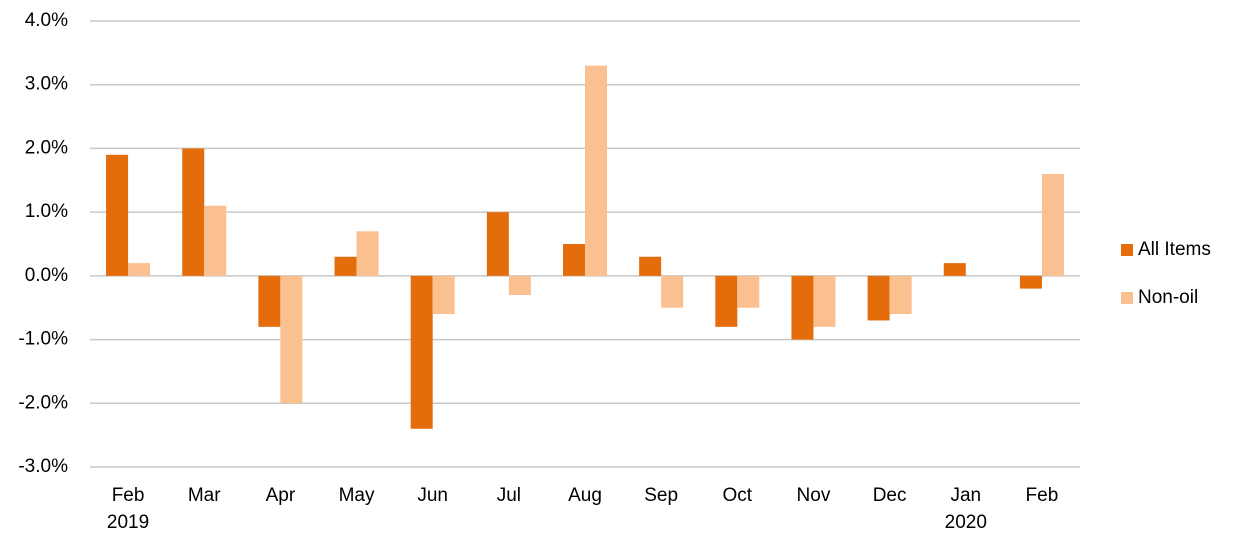 The height and width of the screenshot is (535, 1242). I want to click on y-tick-label: -3.0%, so click(43, 466).